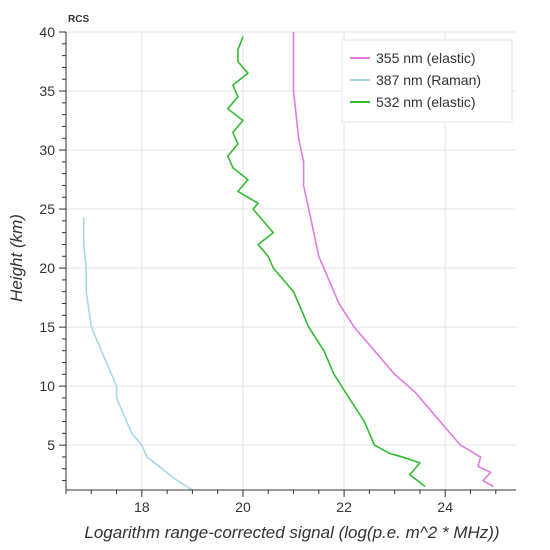 The width and height of the screenshot is (550, 550). Describe the element at coordinates (51, 445) in the screenshot. I see `y-tick-label: 5` at that location.